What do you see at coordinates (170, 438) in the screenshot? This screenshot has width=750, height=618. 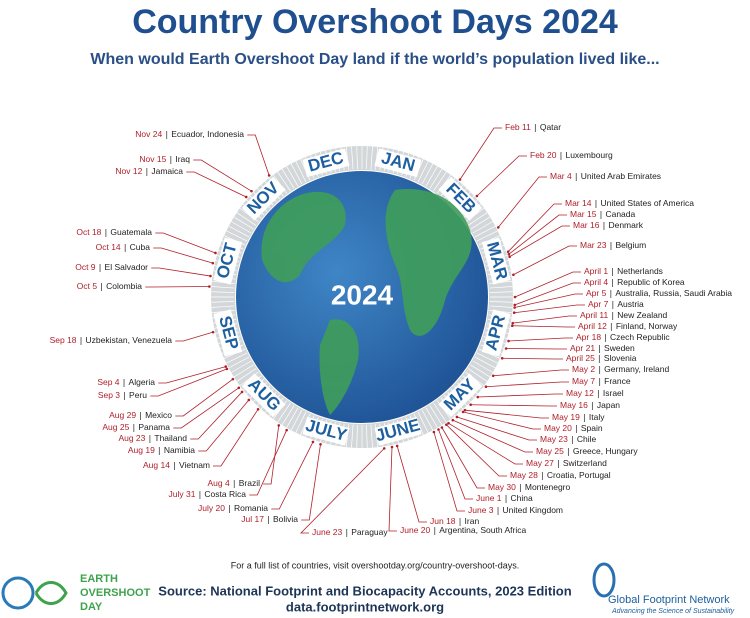 I see `entry-country: Thailand` at bounding box center [170, 438].